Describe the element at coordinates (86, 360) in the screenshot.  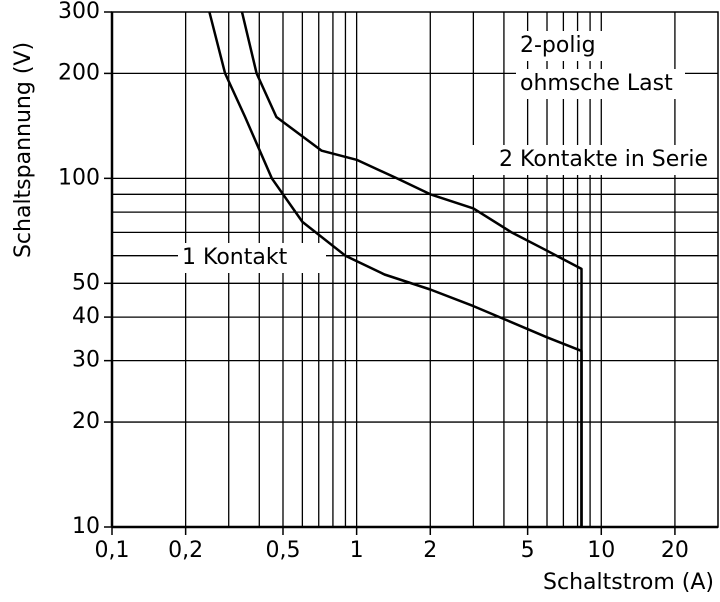
I see `y-tick-label: 30` at that location.